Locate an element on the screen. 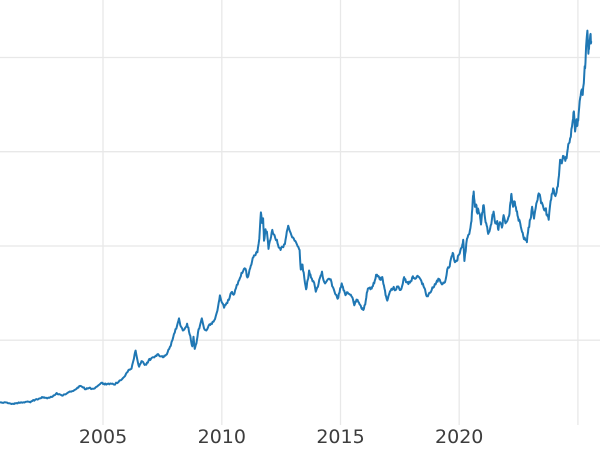  x-tick-label: 2005 is located at coordinates (103, 437).